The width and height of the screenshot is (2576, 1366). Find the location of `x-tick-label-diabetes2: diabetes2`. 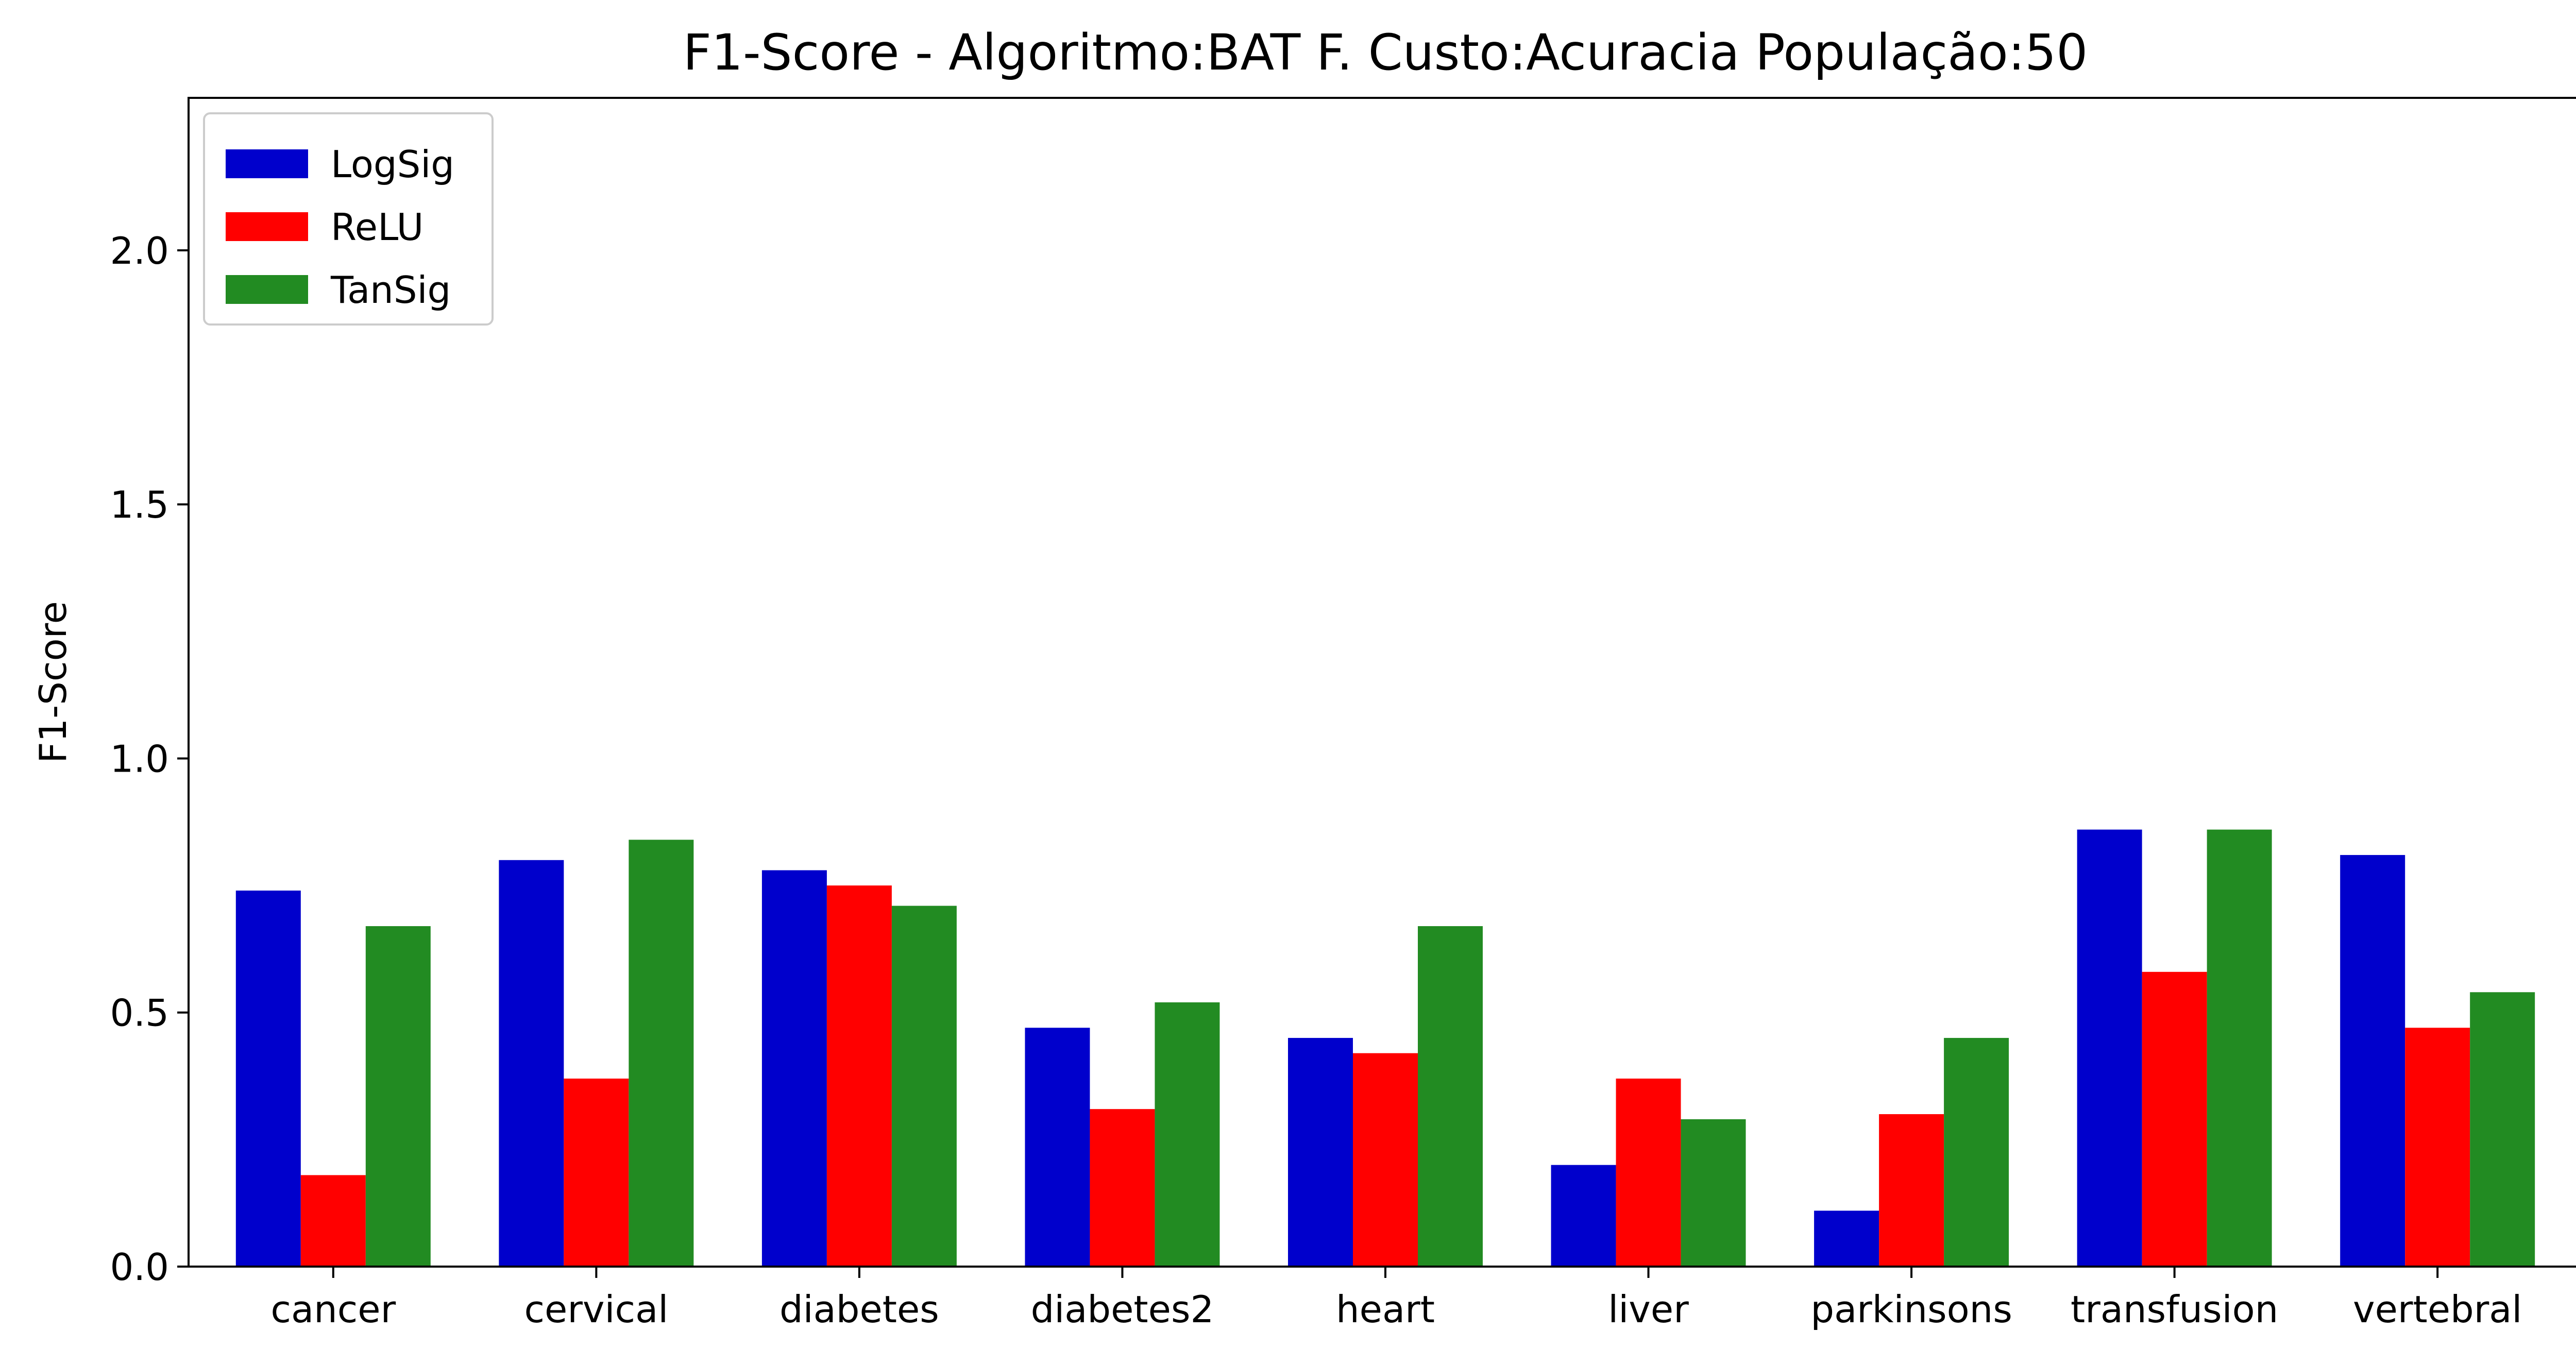

x-tick-label-diabetes2: diabetes2 is located at coordinates (1122, 1309).